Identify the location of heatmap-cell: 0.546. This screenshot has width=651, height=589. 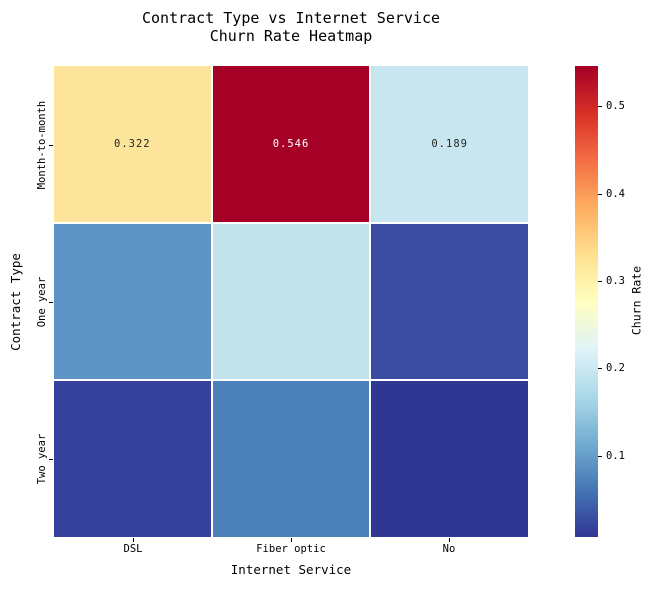
(291, 144).